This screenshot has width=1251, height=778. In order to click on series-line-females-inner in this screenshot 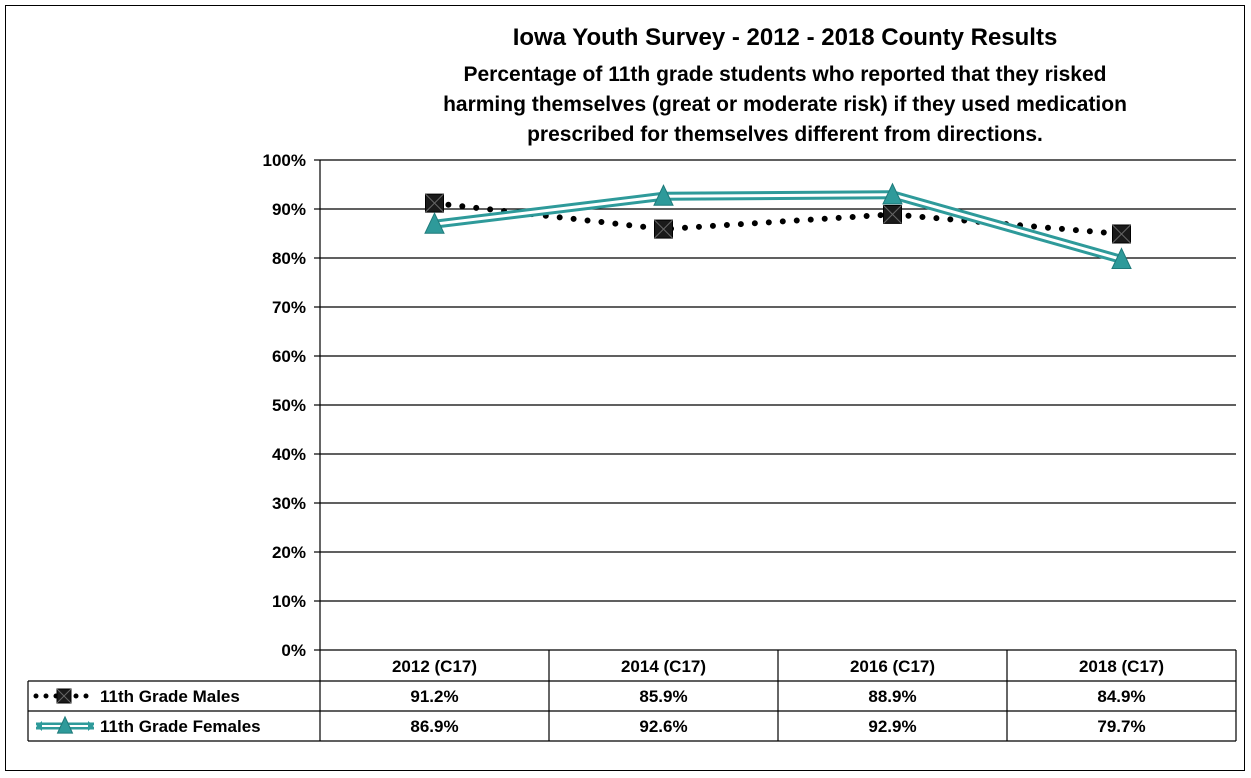, I will do `click(778, 227)`.